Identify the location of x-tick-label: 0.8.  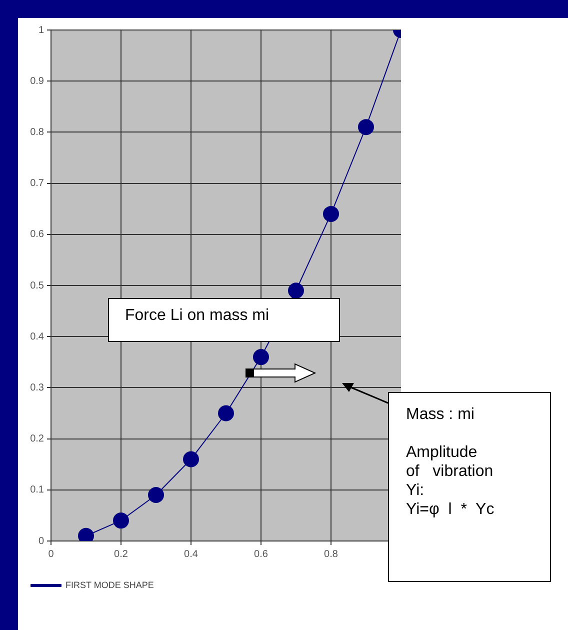
(331, 554).